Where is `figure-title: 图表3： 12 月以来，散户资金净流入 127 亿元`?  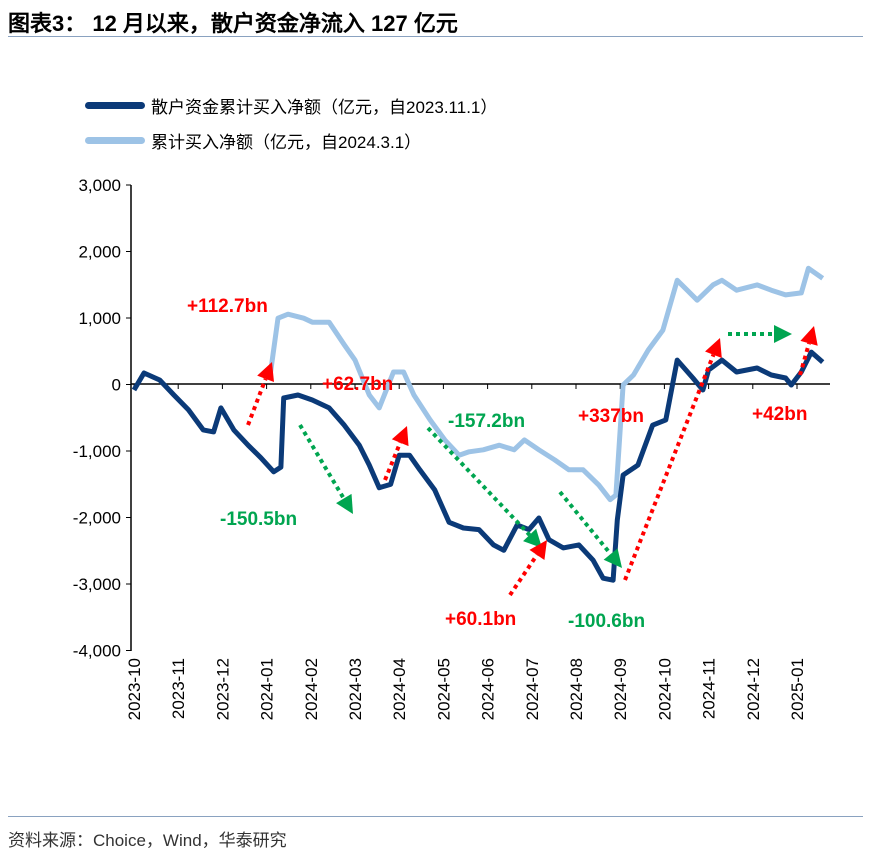
figure-title: 图表3： 12 月以来，散户资金净流入 127 亿元 is located at coordinates (233, 23).